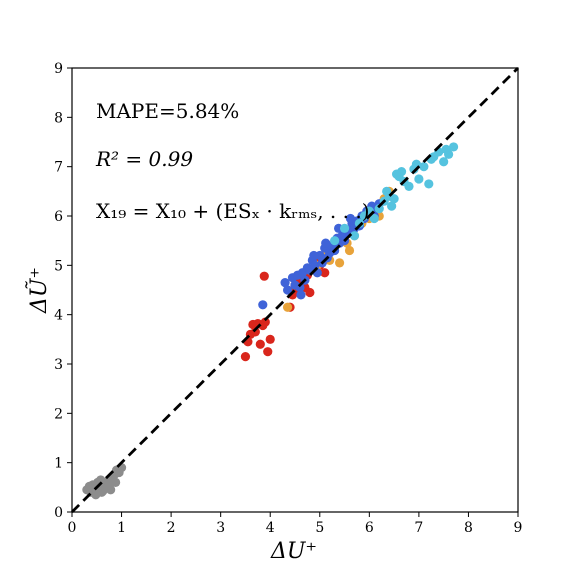 This screenshot has height=576, width=576. Describe the element at coordinates (58, 414) in the screenshot. I see `y-tick-label: 2` at that location.